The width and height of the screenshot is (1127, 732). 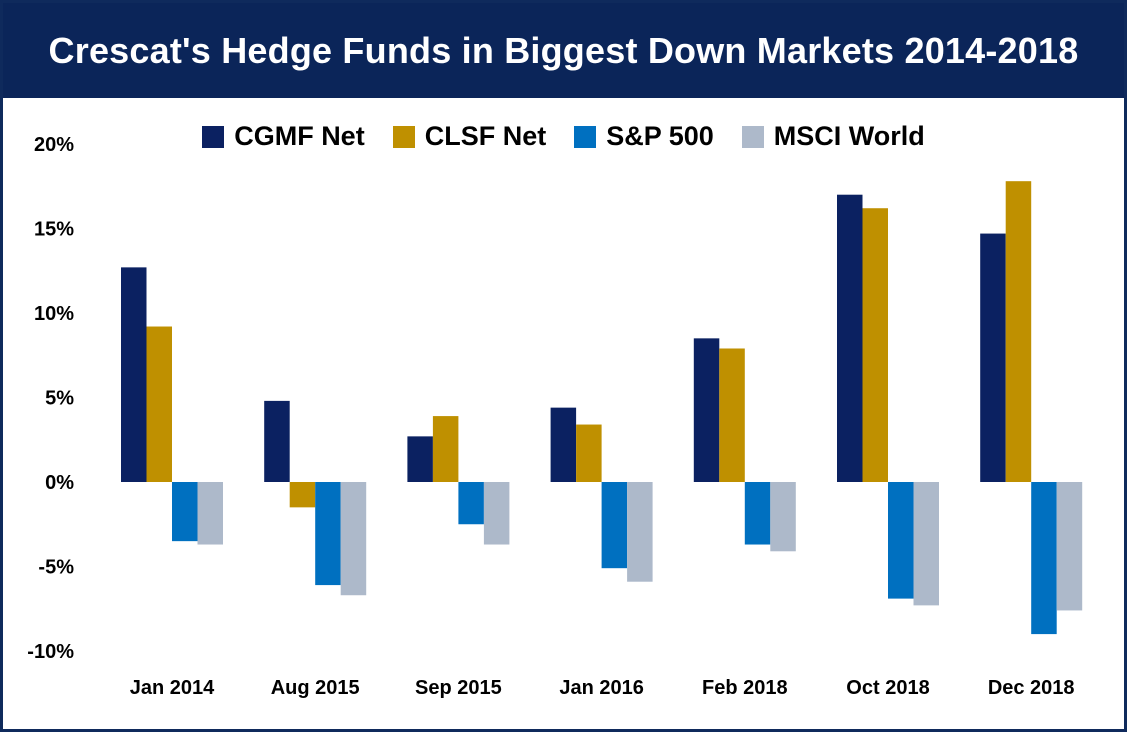 What do you see at coordinates (585, 136) in the screenshot?
I see `legend-swatch-sp500` at bounding box center [585, 136].